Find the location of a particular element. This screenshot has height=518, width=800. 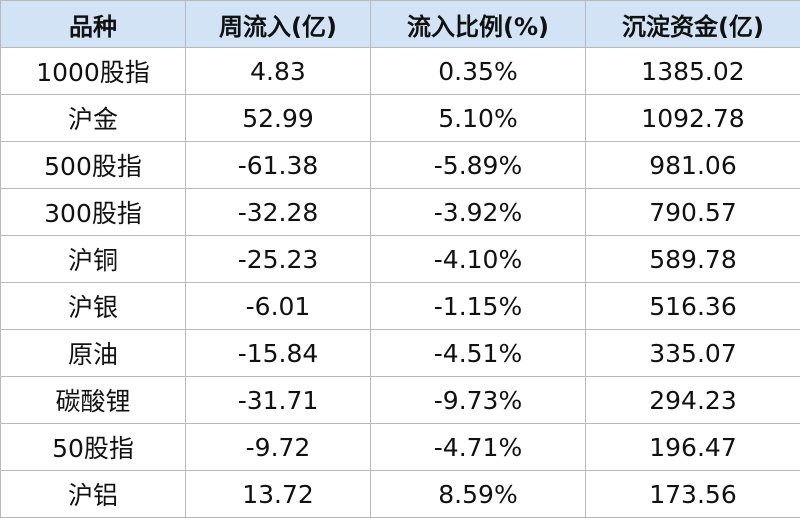

header-cell: 周流入(亿) is located at coordinates (278, 24).